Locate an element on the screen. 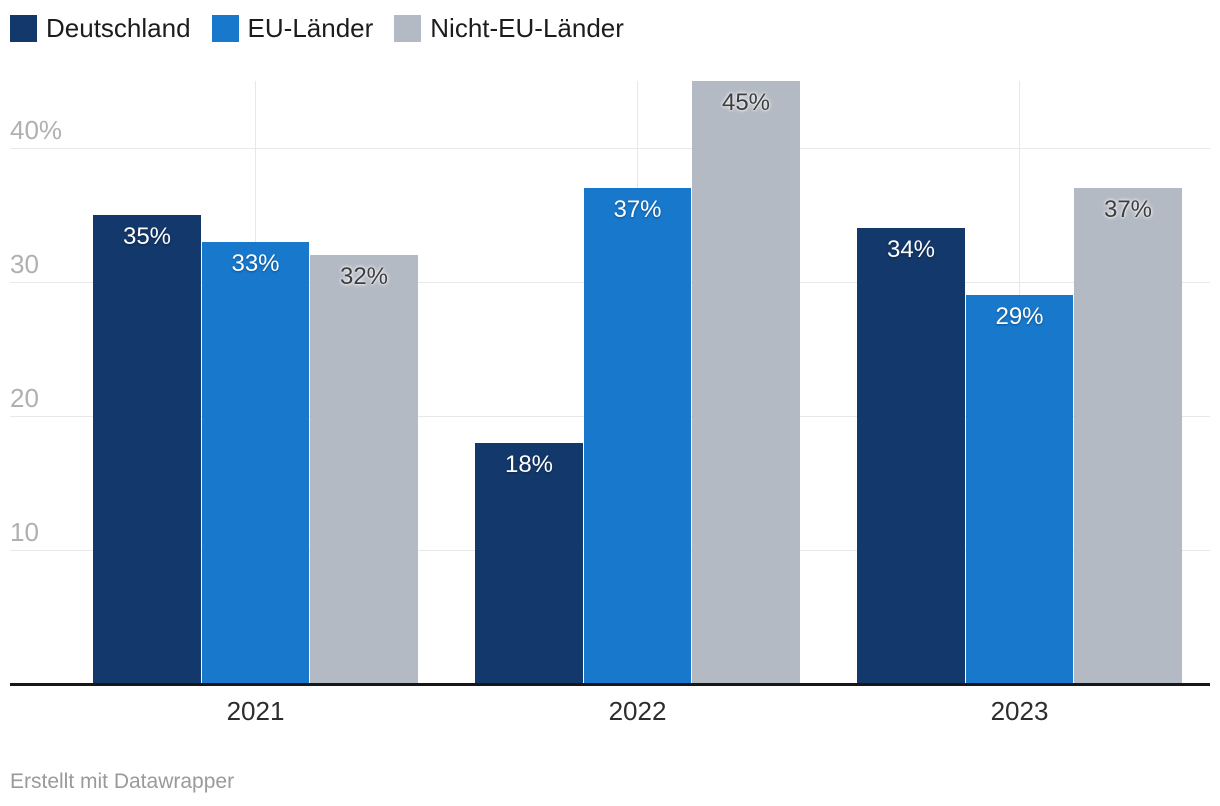  bar: 33% is located at coordinates (255, 462).